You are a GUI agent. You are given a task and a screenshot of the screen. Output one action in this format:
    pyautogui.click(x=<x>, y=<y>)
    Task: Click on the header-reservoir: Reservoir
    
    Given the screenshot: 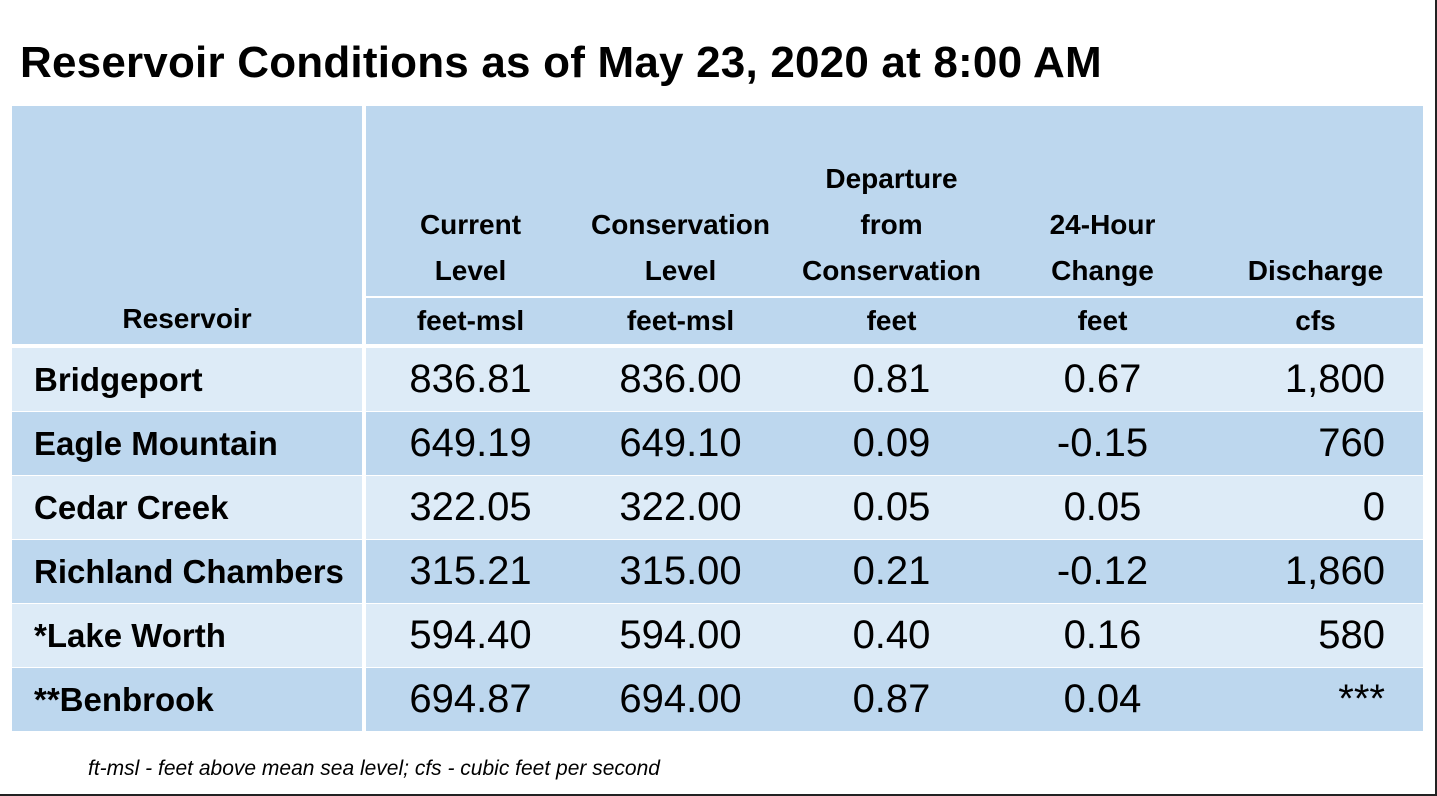 What is the action you would take?
    pyautogui.click(x=188, y=226)
    